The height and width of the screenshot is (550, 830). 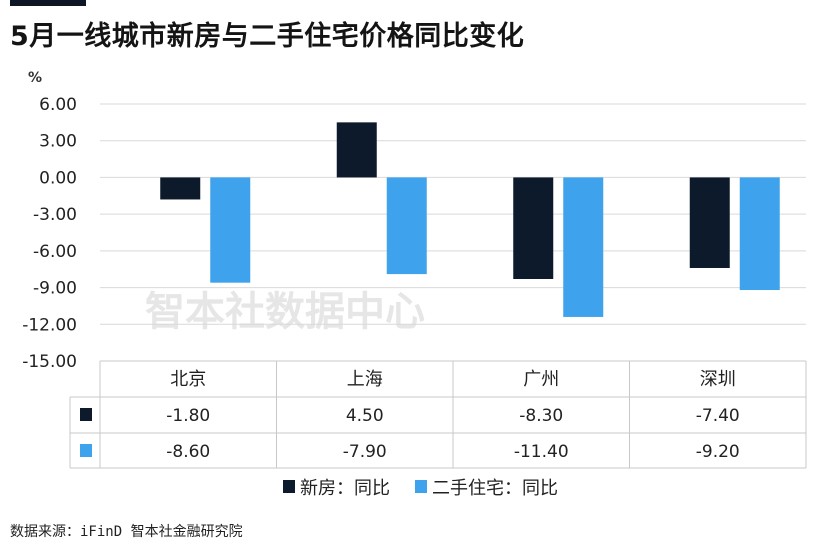 What do you see at coordinates (58, 142) in the screenshot?
I see `y-tick-label: 3.00` at bounding box center [58, 142].